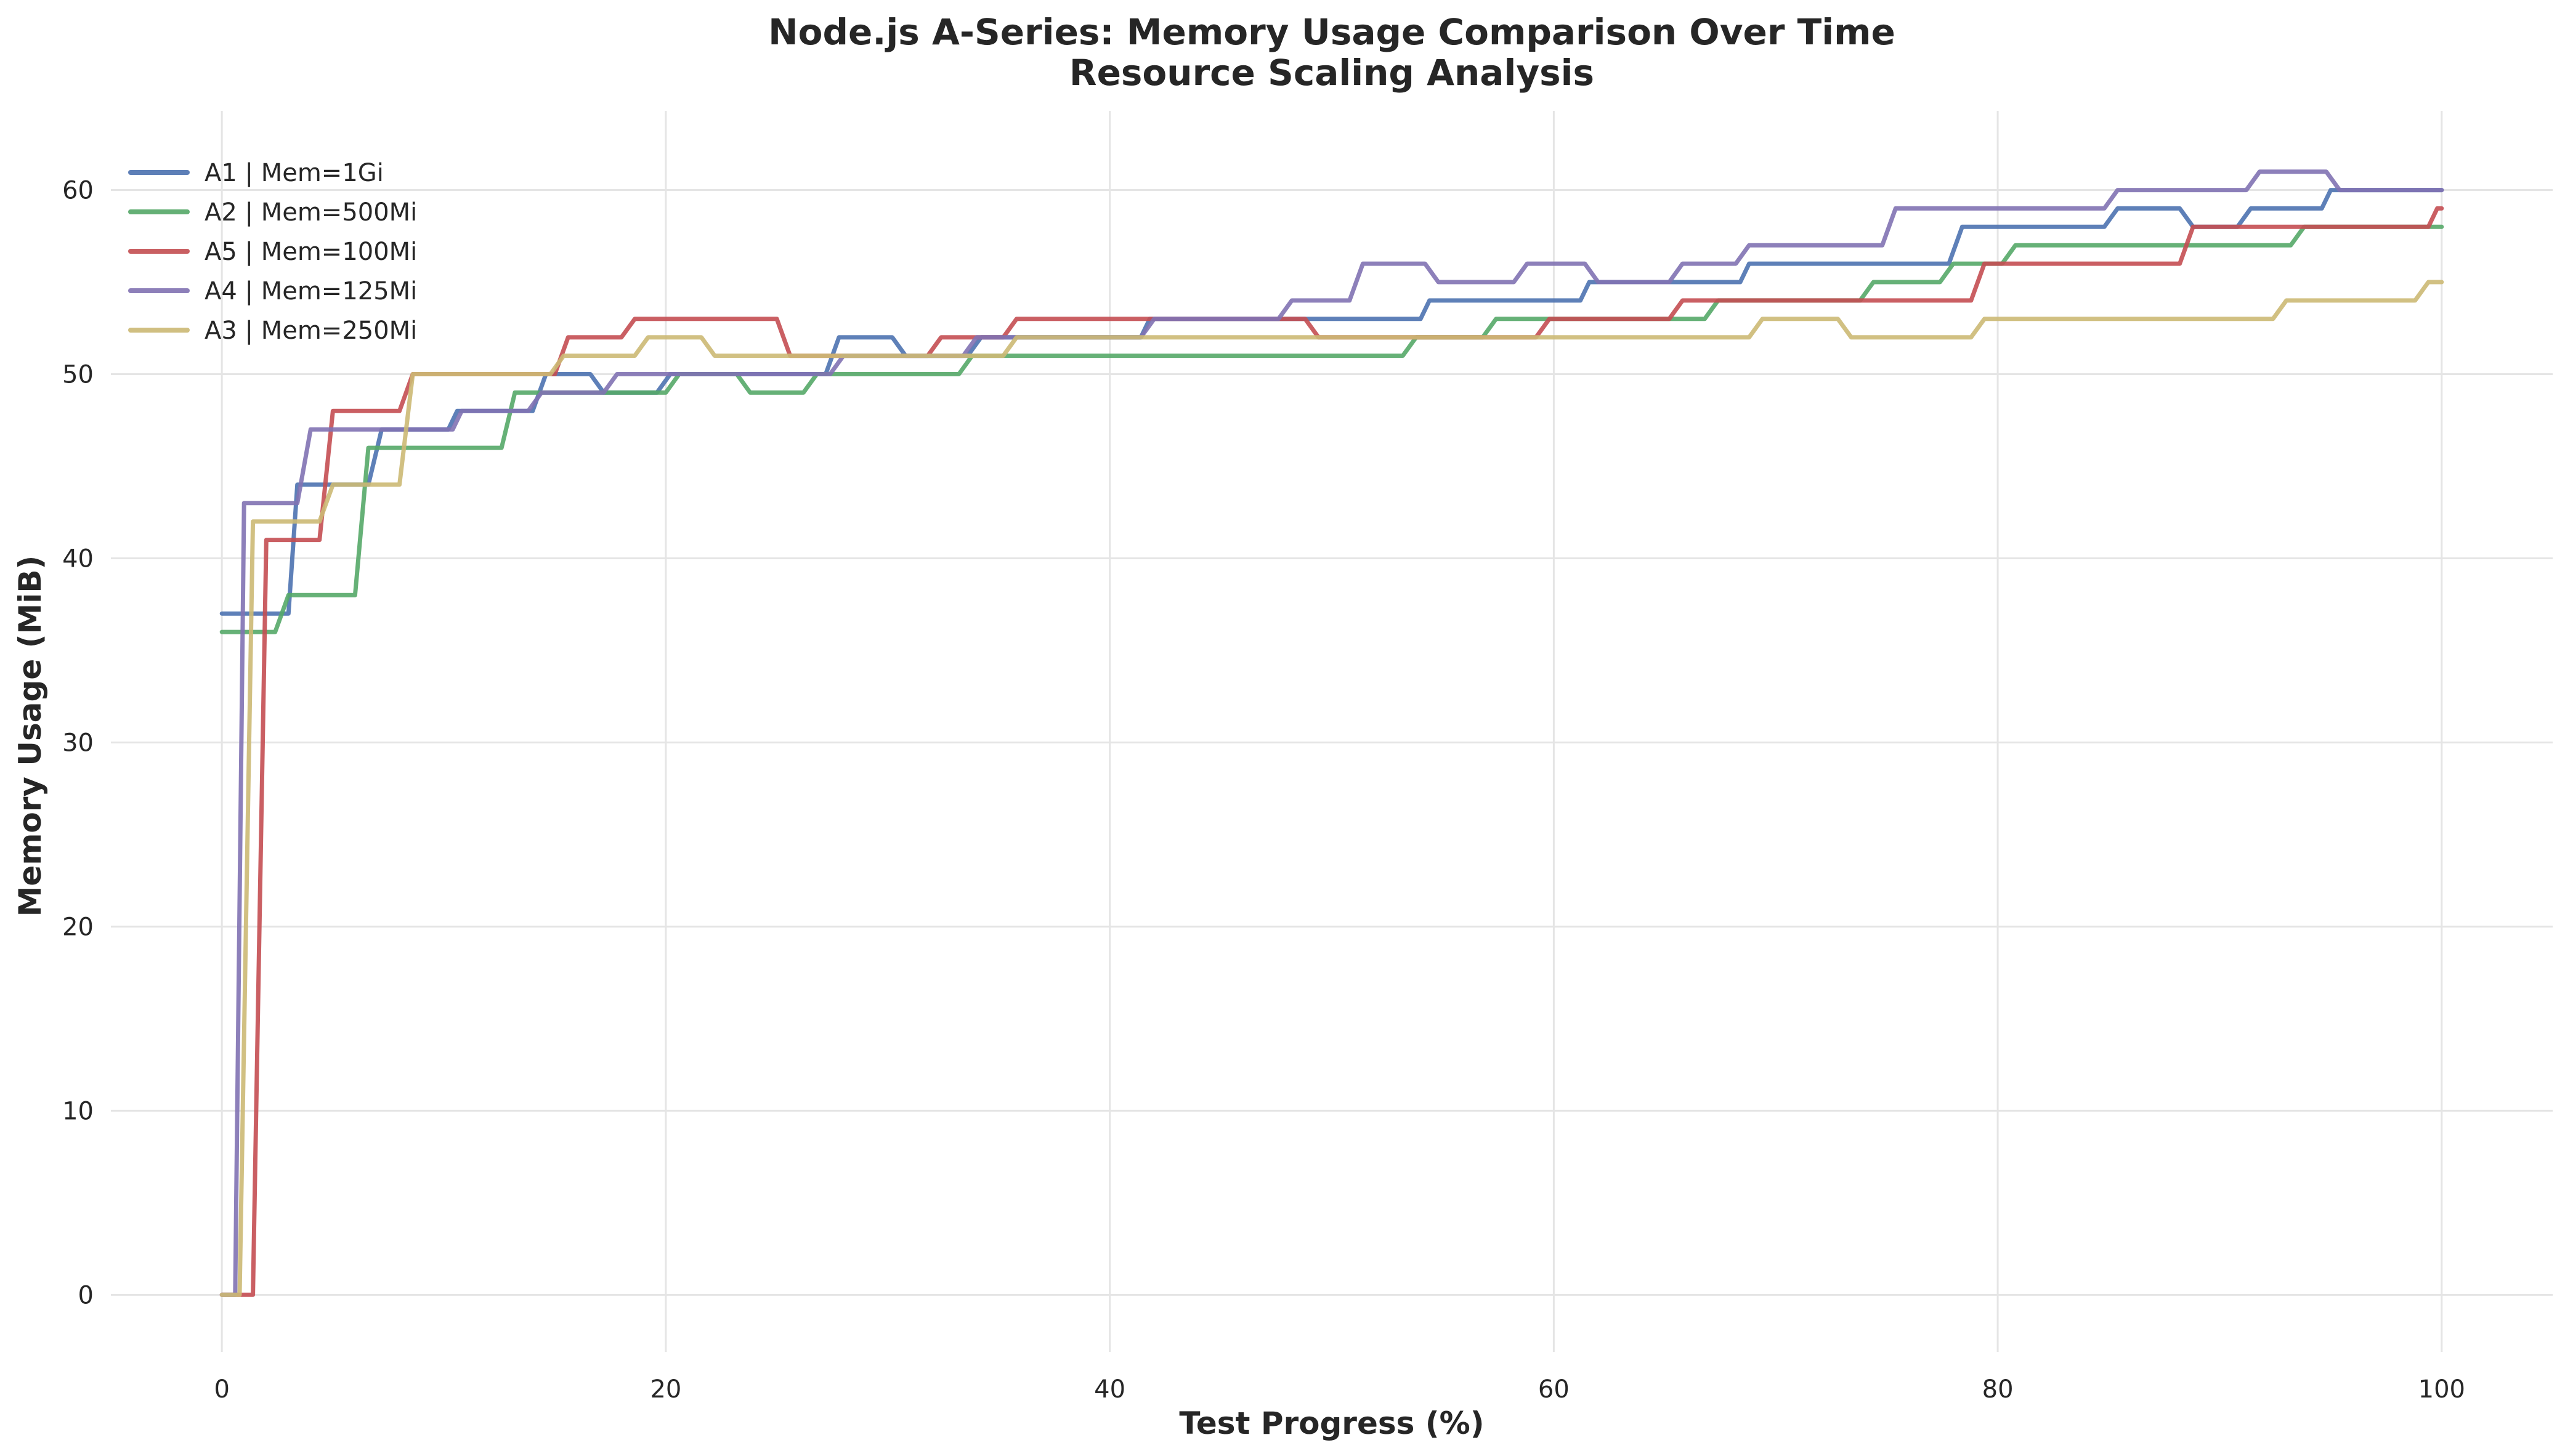 The width and height of the screenshot is (2565, 1456). Describe the element at coordinates (78, 1111) in the screenshot. I see `y-tick-label: 10` at that location.